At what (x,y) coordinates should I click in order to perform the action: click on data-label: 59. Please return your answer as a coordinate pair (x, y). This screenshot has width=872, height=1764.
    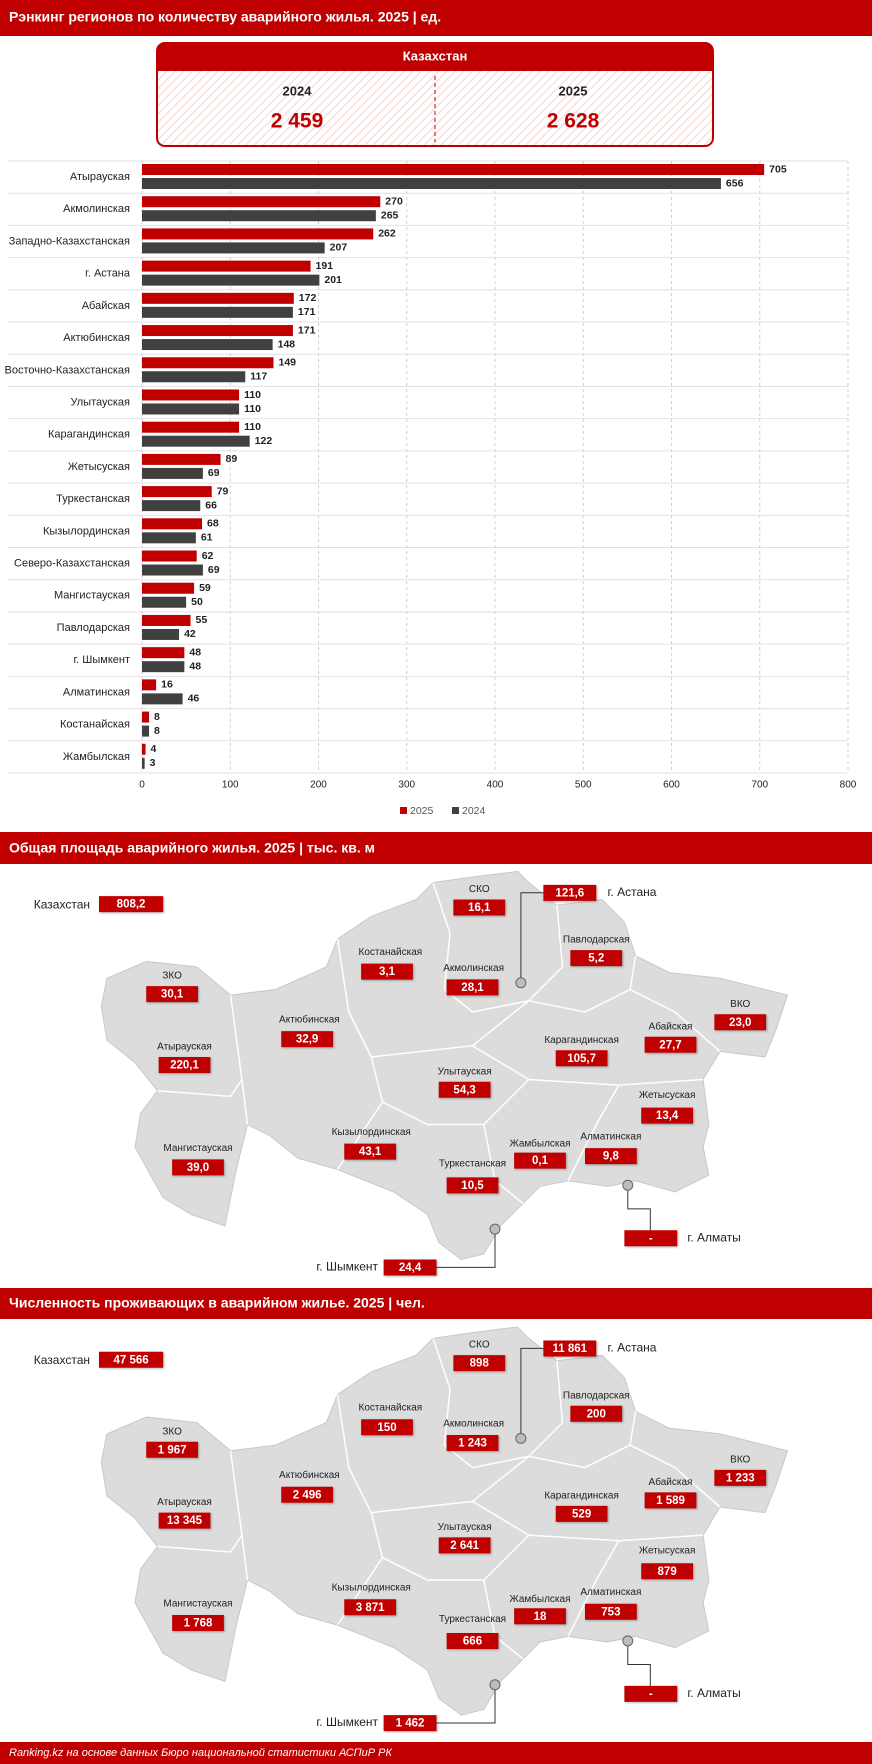
    Looking at the image, I should click on (205, 588).